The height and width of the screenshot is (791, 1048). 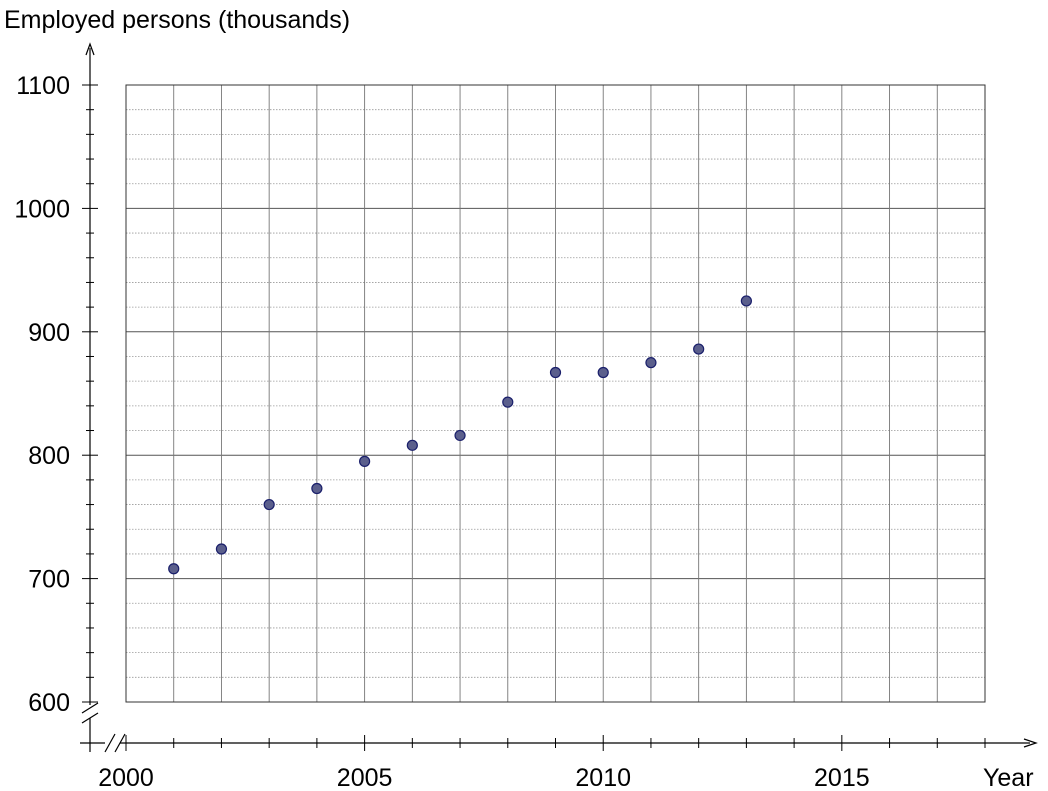 I want to click on y-tick-label: 600, so click(x=49, y=703).